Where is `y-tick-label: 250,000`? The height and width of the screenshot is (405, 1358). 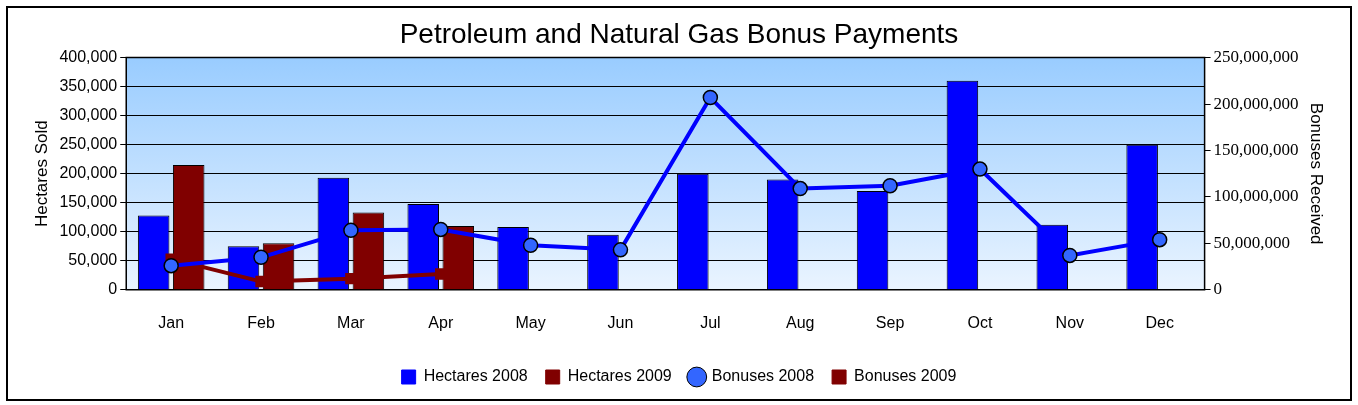
y-tick-label: 250,000 is located at coordinates (88, 144).